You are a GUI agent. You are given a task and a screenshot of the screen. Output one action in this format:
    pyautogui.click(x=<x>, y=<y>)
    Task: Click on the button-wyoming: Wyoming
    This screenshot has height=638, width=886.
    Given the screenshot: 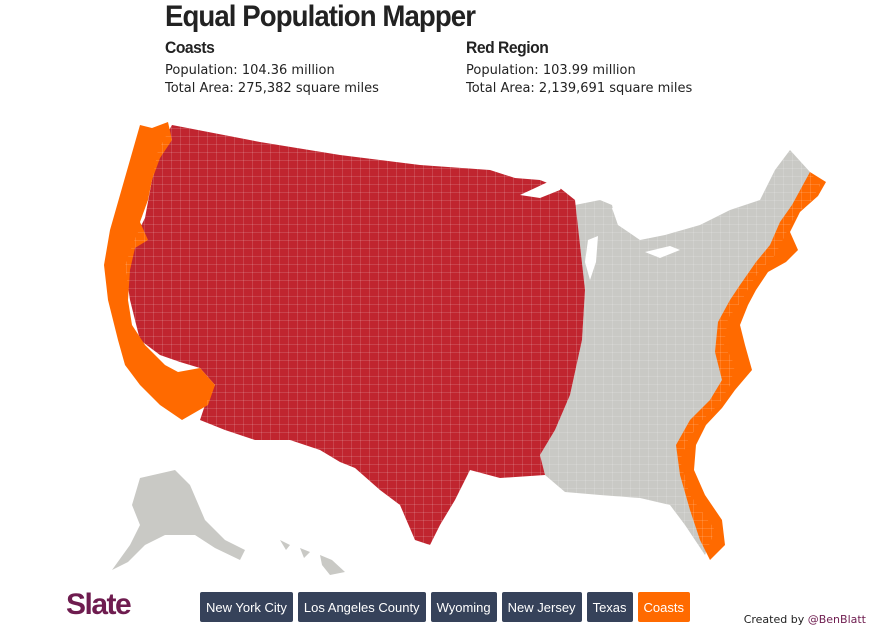 What is the action you would take?
    pyautogui.click(x=463, y=607)
    